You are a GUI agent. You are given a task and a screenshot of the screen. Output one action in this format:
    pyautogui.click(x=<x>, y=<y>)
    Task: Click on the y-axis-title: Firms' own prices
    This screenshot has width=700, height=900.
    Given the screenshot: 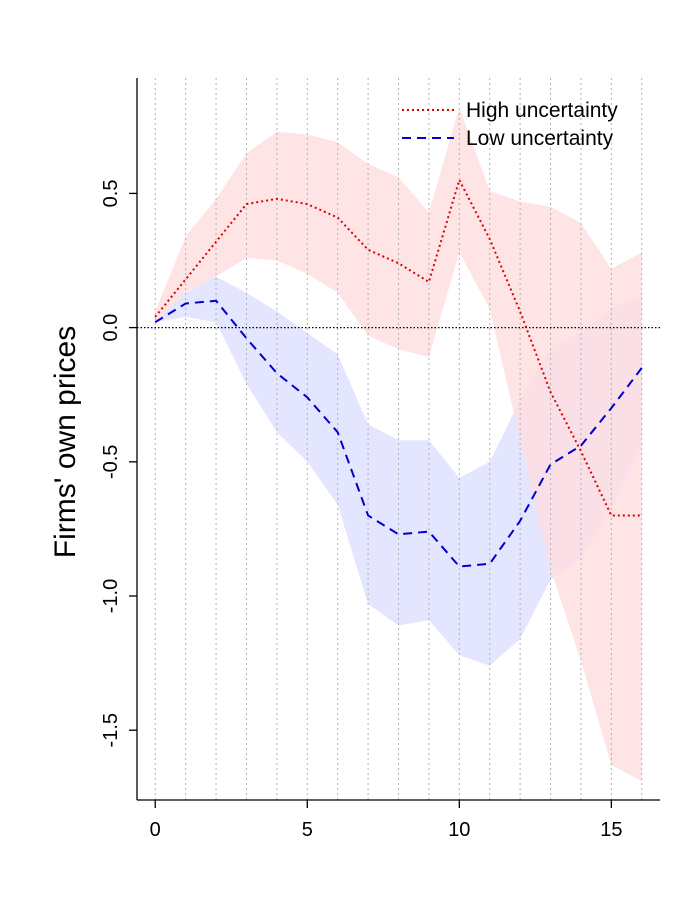 What is the action you would take?
    pyautogui.click(x=65, y=442)
    